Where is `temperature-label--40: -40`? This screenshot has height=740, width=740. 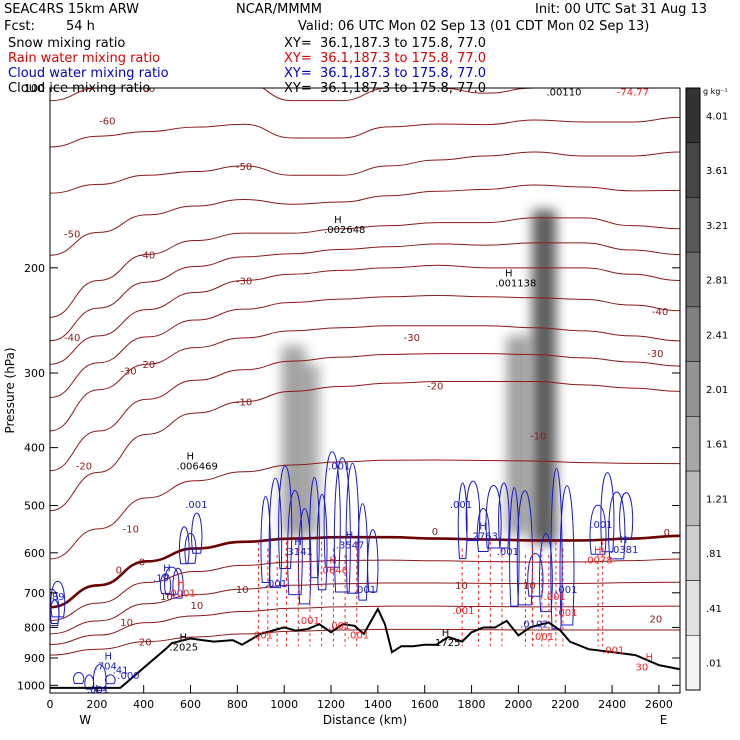
temperature-label--40: -40 is located at coordinates (147, 256).